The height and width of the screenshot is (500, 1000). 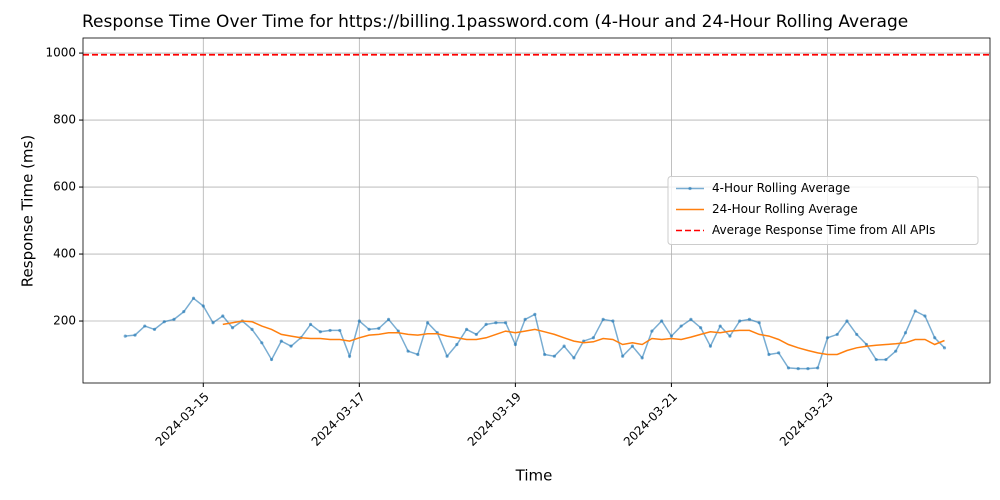 I want to click on y-tick-label: 800, so click(x=64, y=120).